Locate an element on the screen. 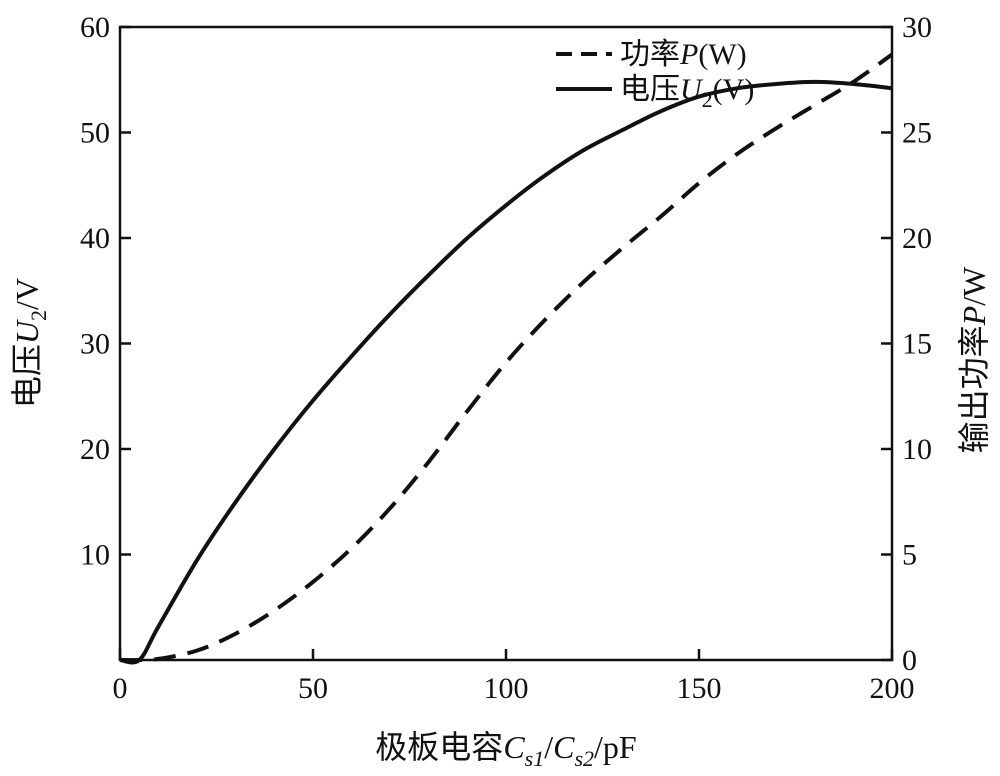 The height and width of the screenshot is (776, 1000). right-axis-title: 输出功率P/W is located at coordinates (974, 359).